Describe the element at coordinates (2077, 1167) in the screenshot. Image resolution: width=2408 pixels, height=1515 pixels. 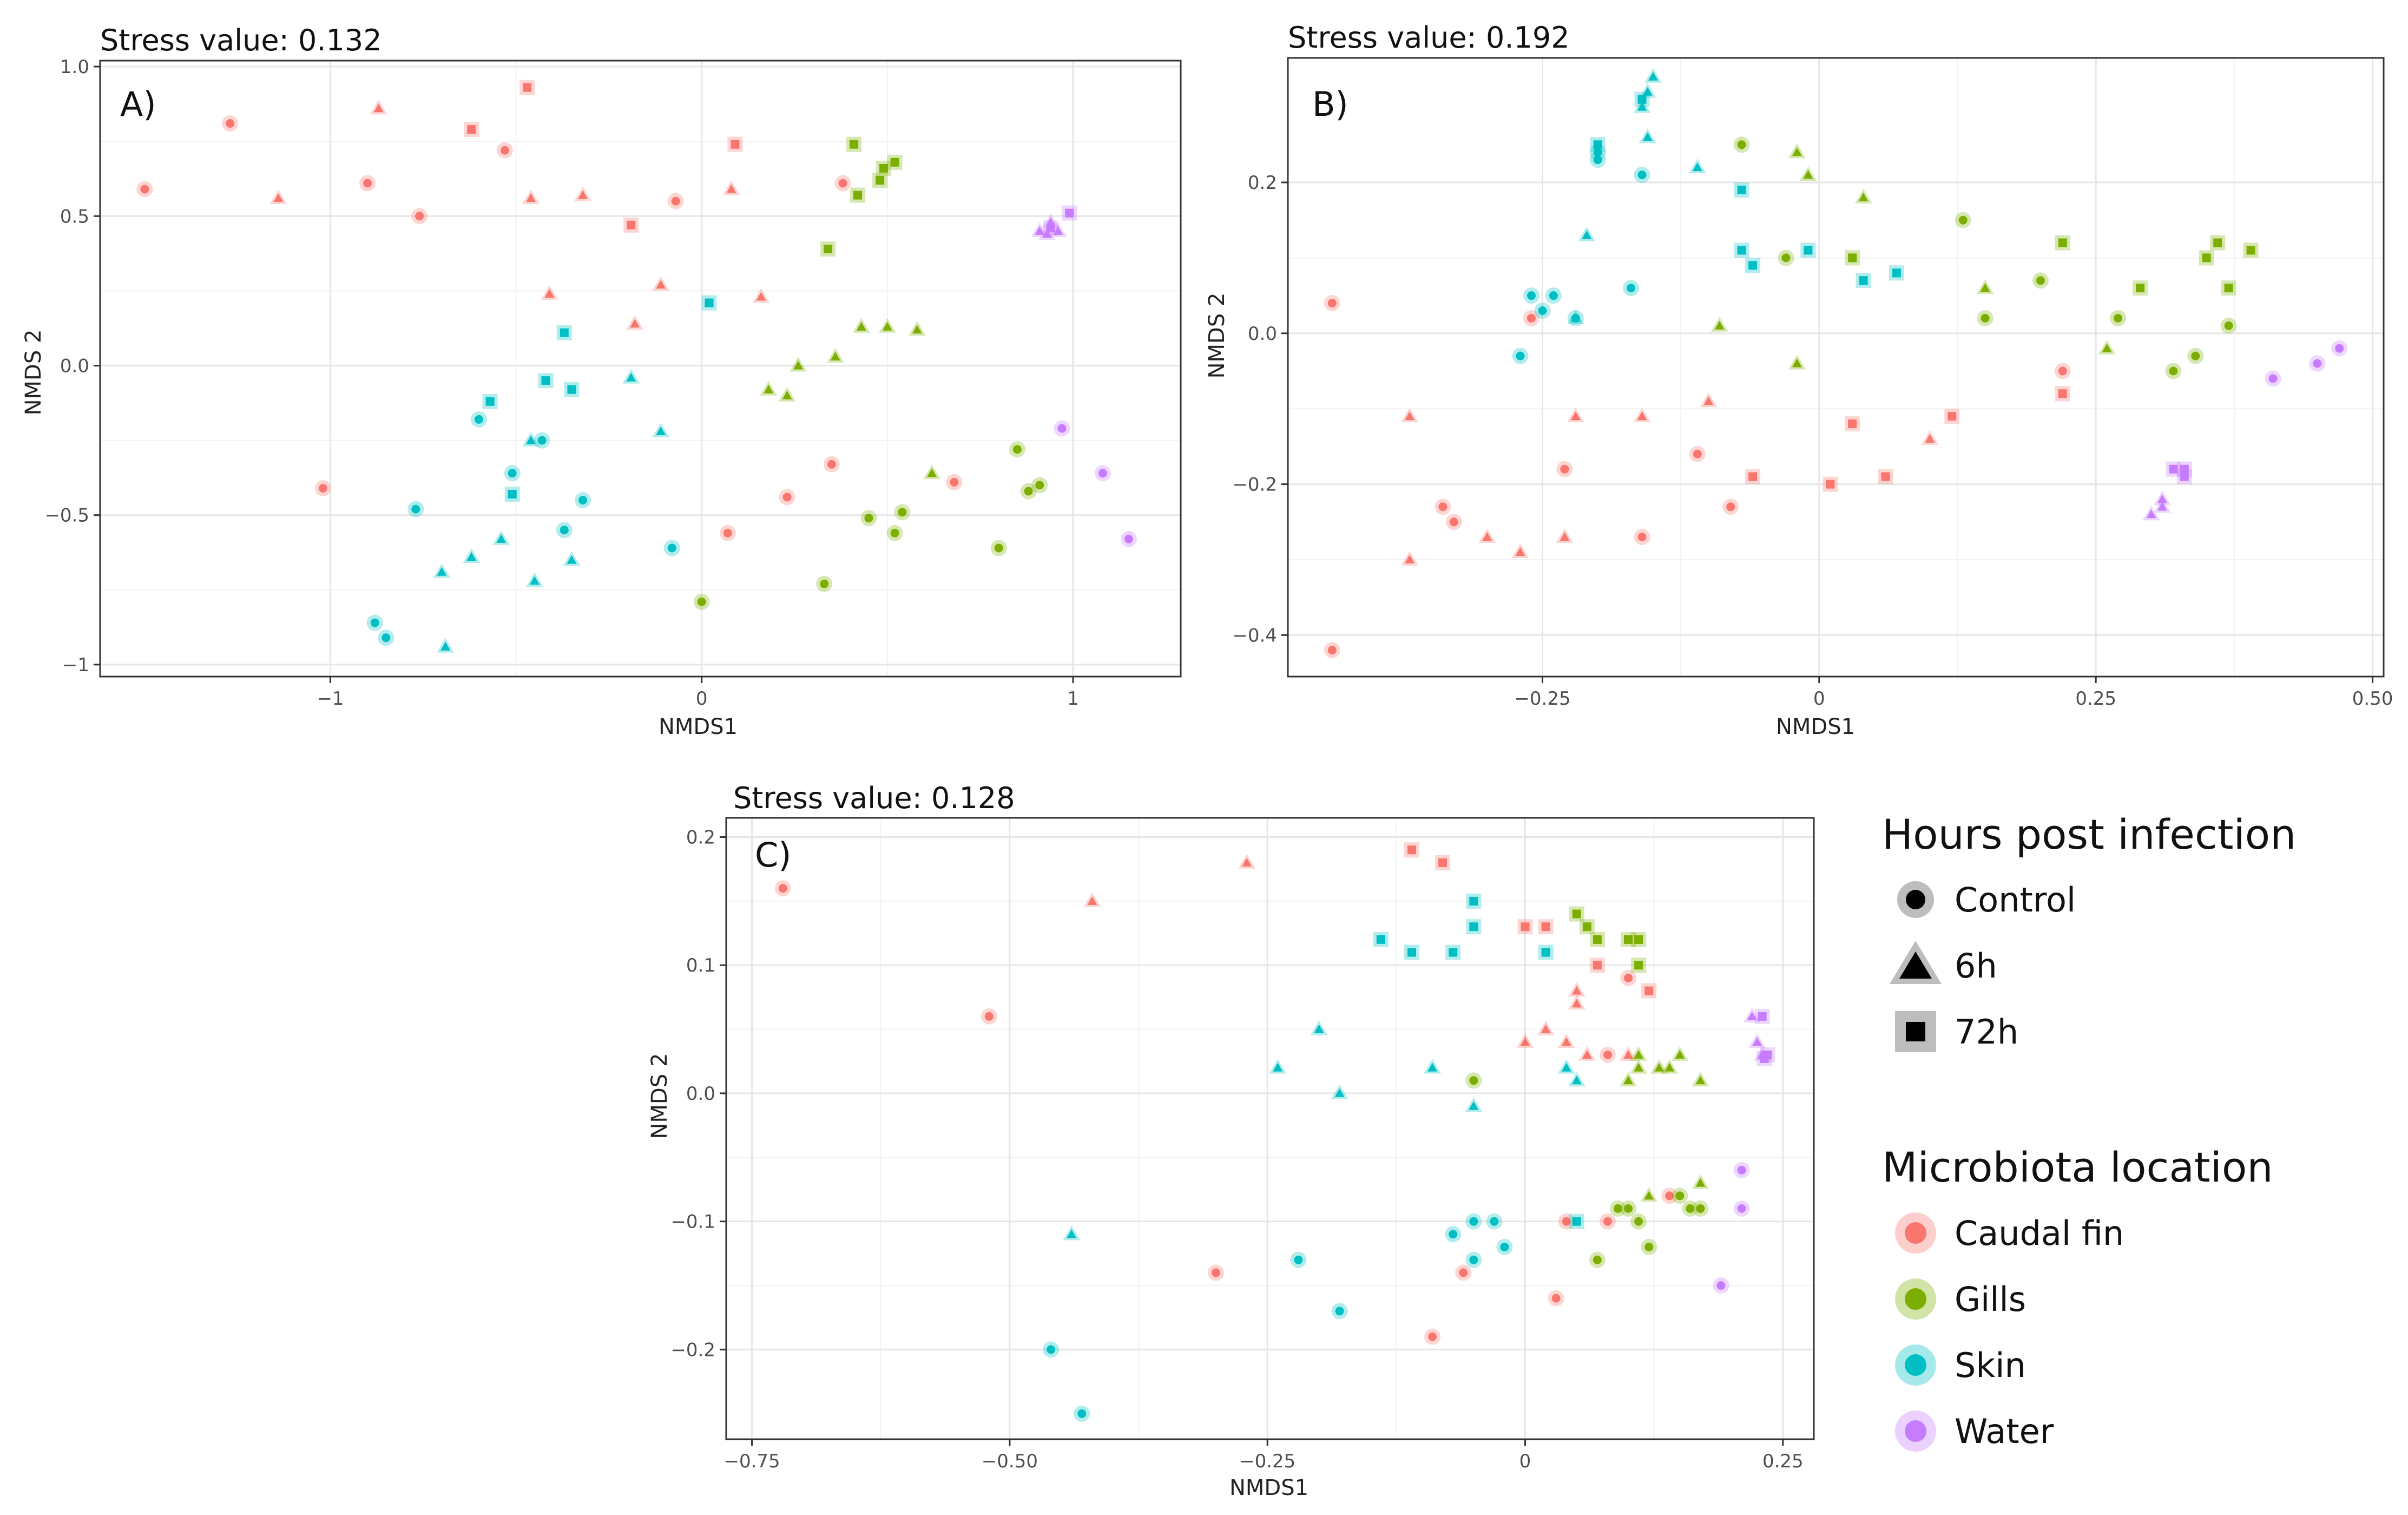
I see `legend-color-title: Microbiota location` at that location.